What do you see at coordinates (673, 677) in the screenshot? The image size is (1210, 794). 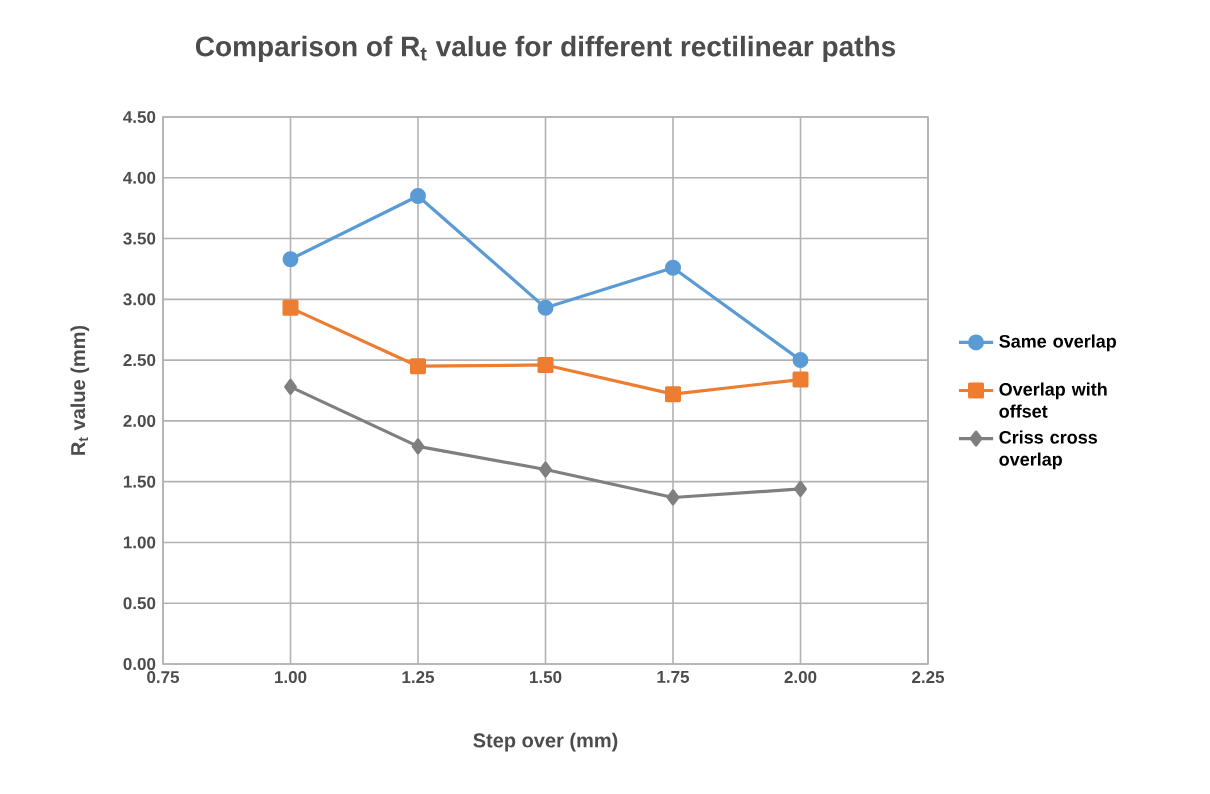 I see `x-tick-label: 1.75` at bounding box center [673, 677].